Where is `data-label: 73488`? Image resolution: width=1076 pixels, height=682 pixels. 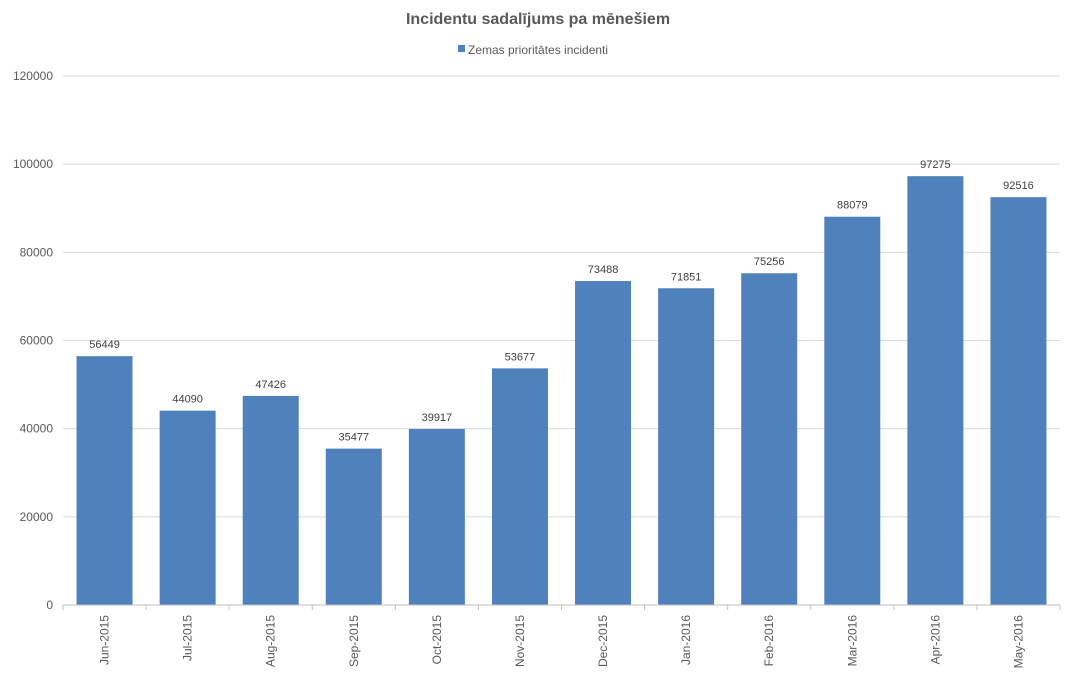 data-label: 73488 is located at coordinates (603, 270).